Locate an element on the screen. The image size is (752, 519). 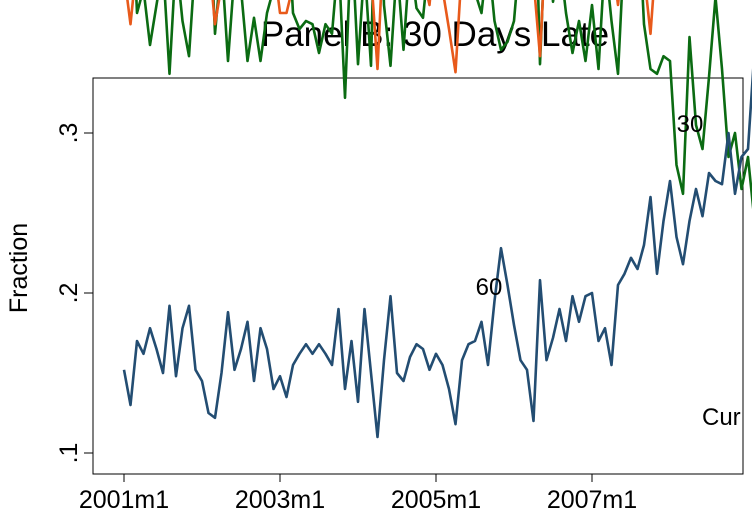
annotation-30: 30 is located at coordinates (690, 124).